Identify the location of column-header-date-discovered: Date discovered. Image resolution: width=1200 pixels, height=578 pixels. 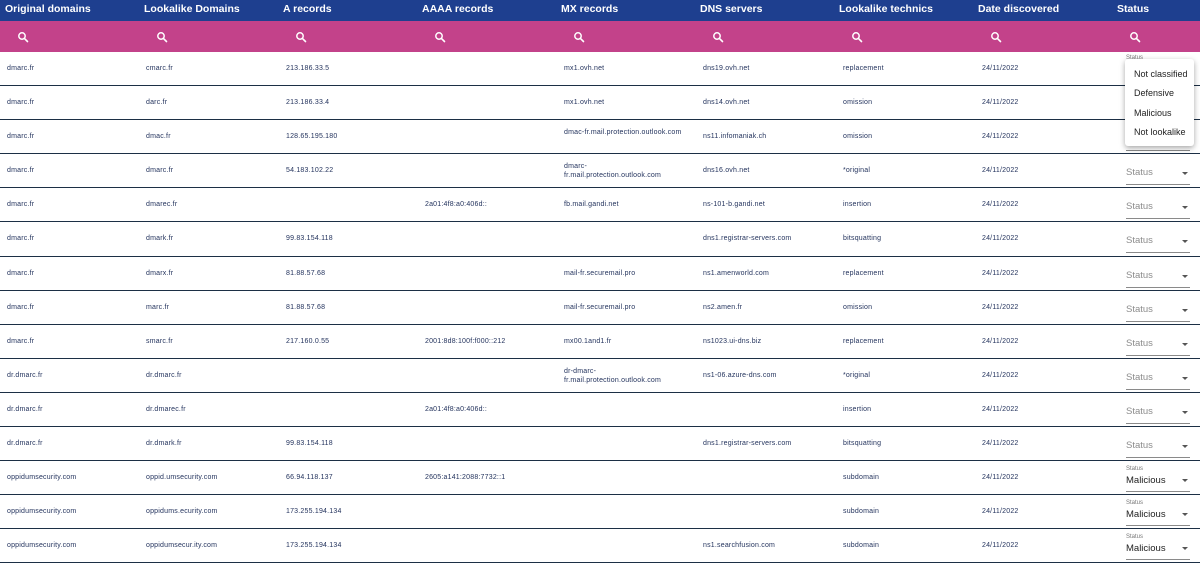
(1019, 9).